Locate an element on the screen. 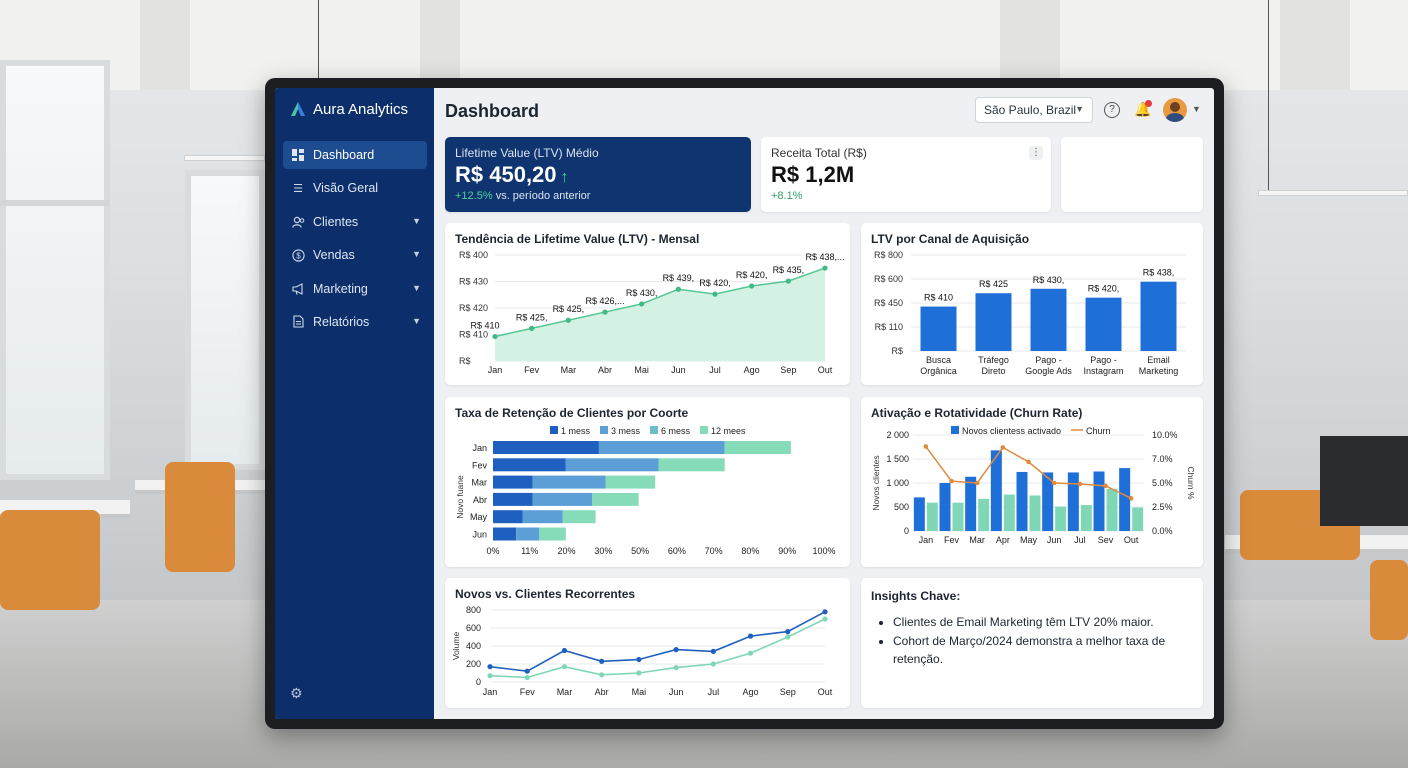 This screenshot has width=1408, height=768. novos-bar is located at coordinates (1099, 501).